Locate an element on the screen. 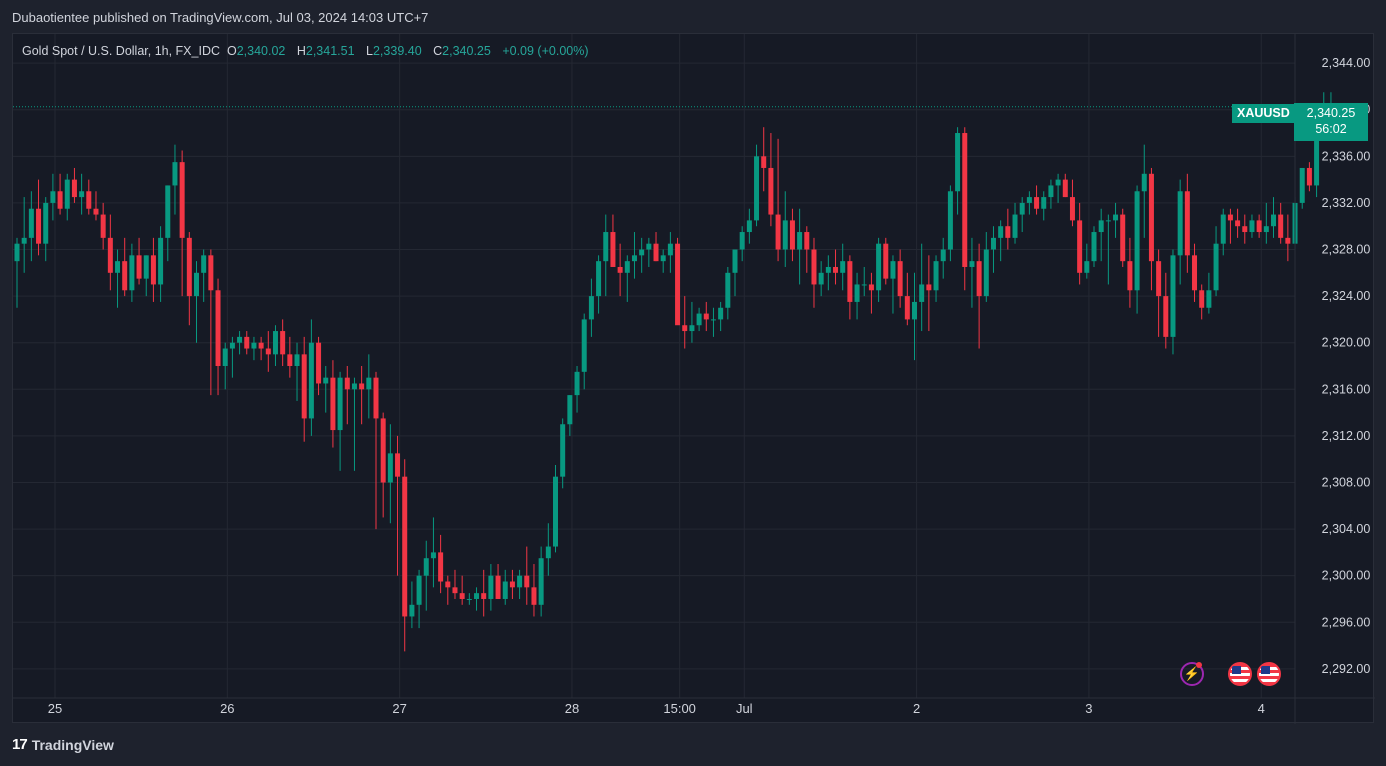  high-value: 2,341.51 is located at coordinates (330, 51).